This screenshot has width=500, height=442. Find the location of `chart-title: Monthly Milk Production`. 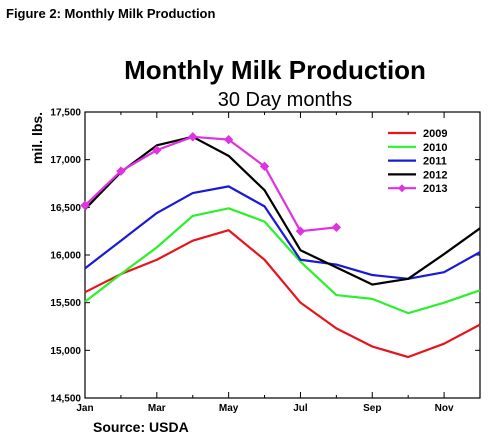

chart-title: Monthly Milk Production is located at coordinates (275, 70).